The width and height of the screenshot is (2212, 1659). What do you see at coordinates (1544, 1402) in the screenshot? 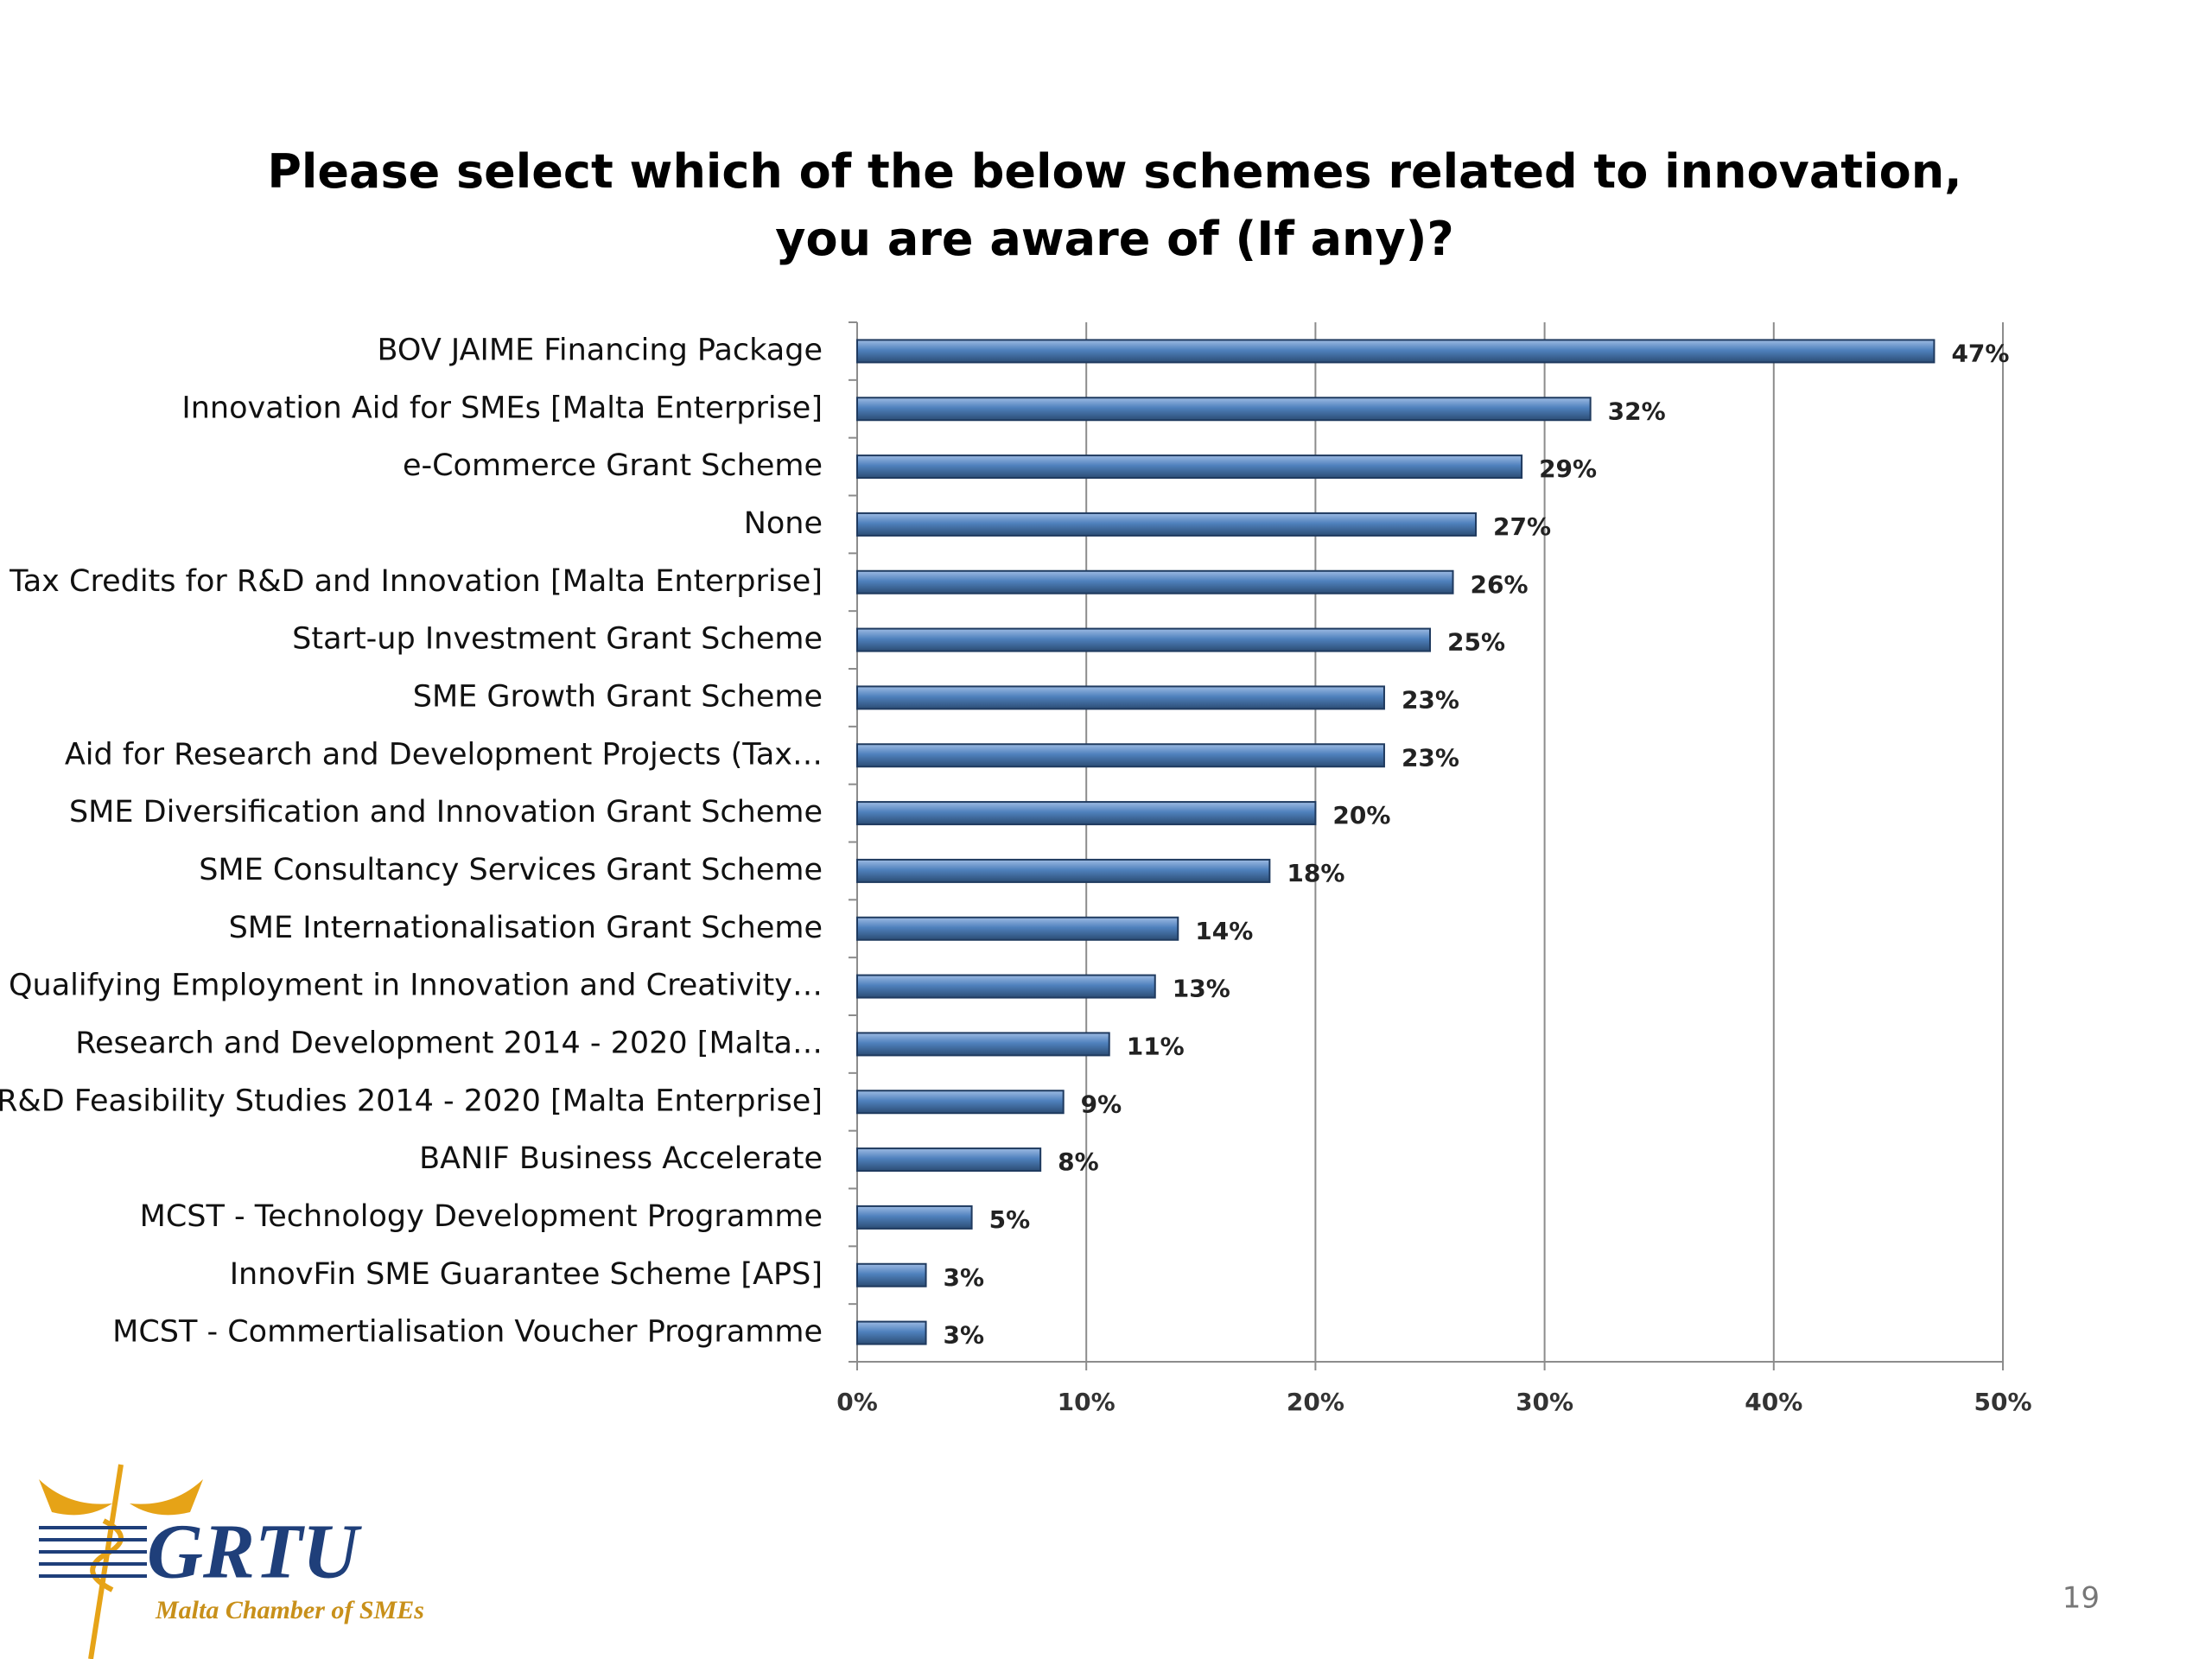
I see `x-tick-label: 30%` at bounding box center [1544, 1402].